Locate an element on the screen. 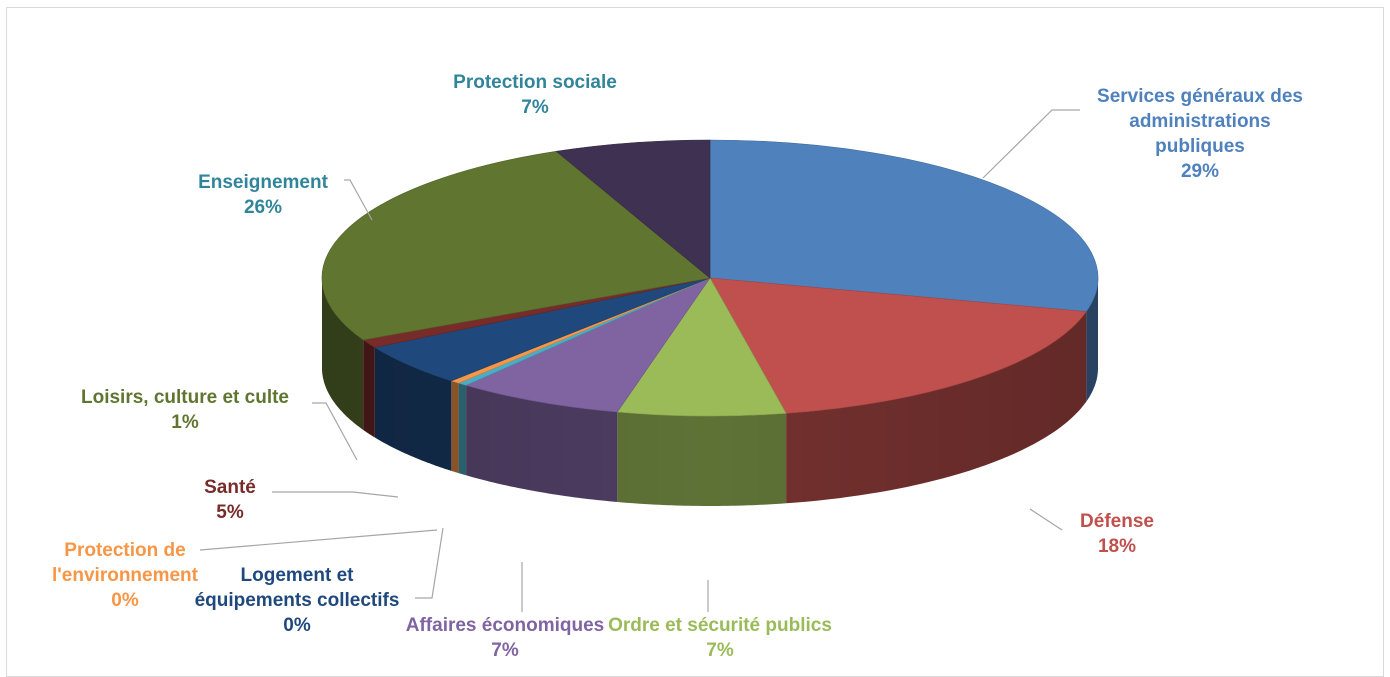 This screenshot has height=677, width=1390. label-services-pct: 29% is located at coordinates (1200, 171).